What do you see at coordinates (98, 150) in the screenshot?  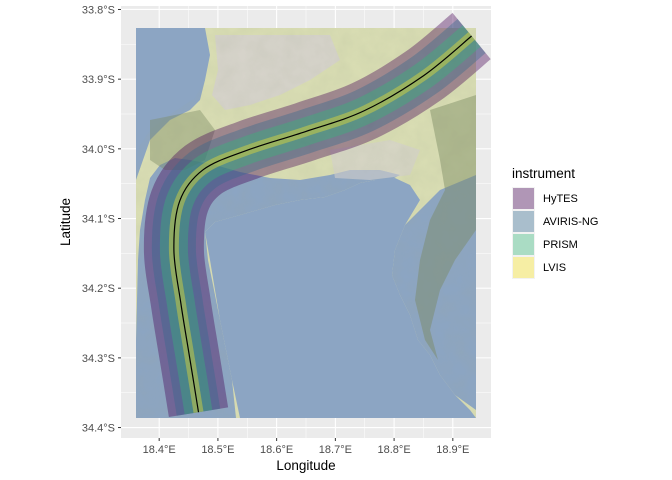 I see `y-tick-label: 34.0°S` at bounding box center [98, 150].